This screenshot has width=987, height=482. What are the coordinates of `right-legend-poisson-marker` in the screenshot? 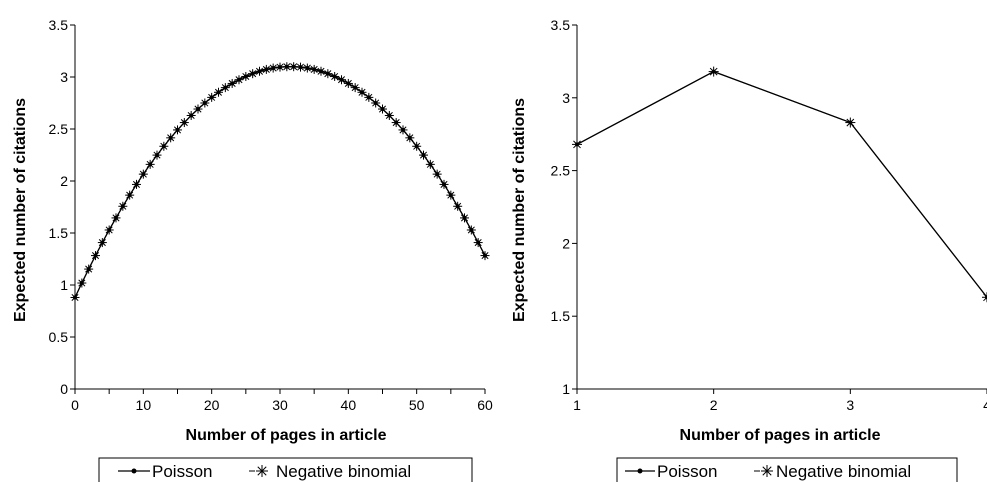 It's located at (640, 471).